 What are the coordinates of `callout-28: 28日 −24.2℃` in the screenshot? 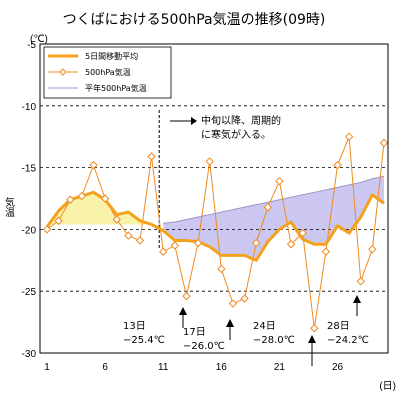 It's located at (348, 320).